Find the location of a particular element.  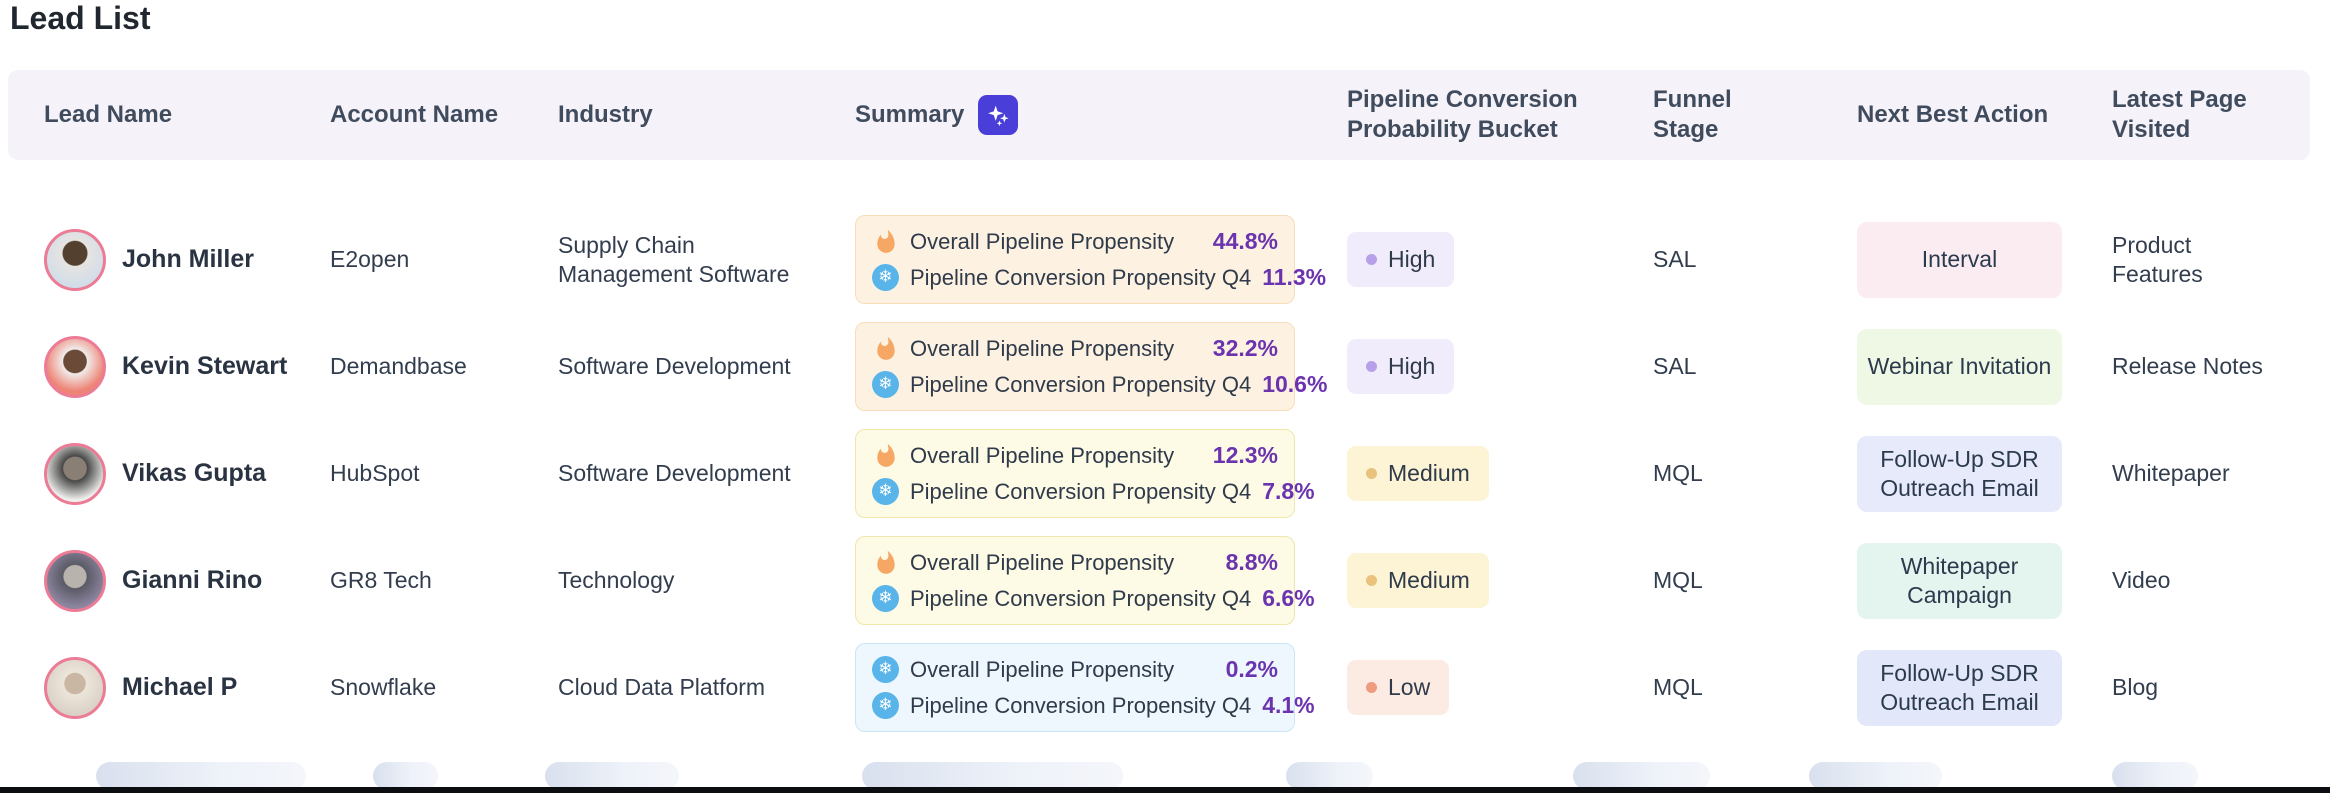

summary-metric: Overall Pipeline Propensity 44.8% is located at coordinates (1075, 241).